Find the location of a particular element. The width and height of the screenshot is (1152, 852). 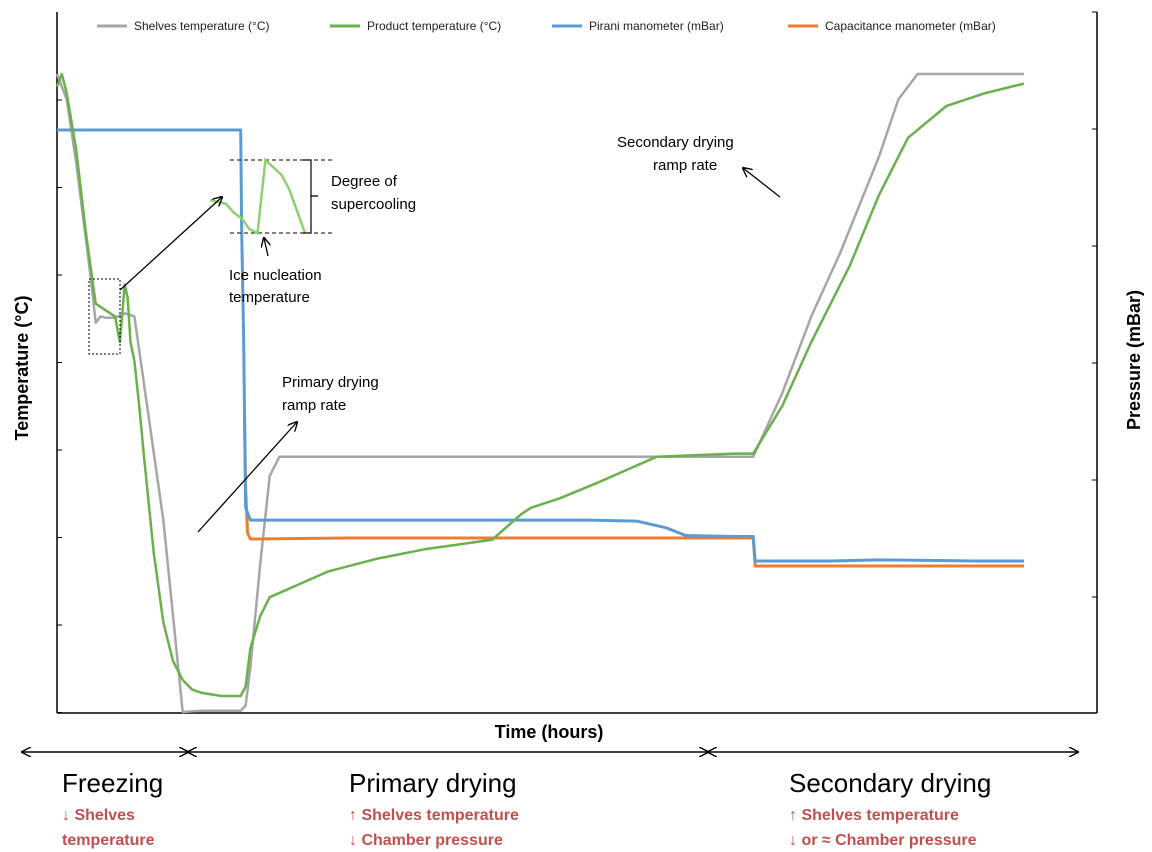

series-line-capacitance is located at coordinates (633, 494).